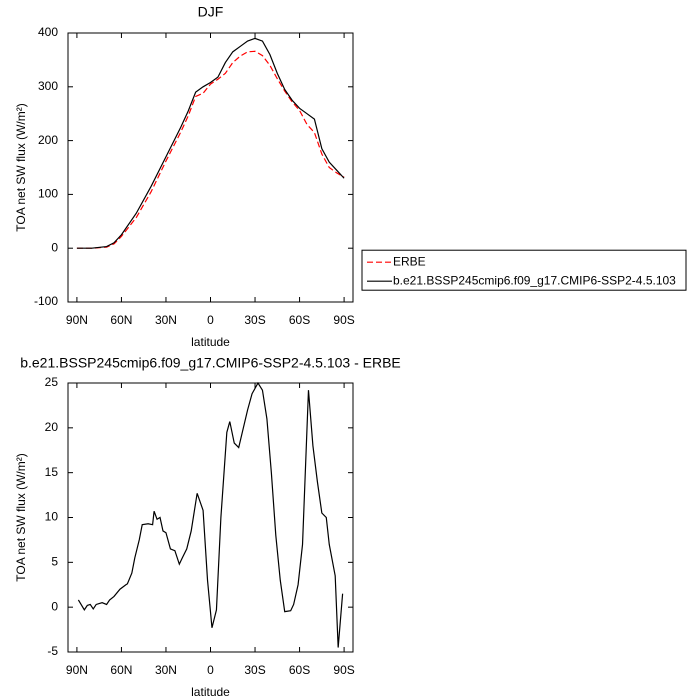  I want to click on y-tick-label: 300, so click(48, 86).